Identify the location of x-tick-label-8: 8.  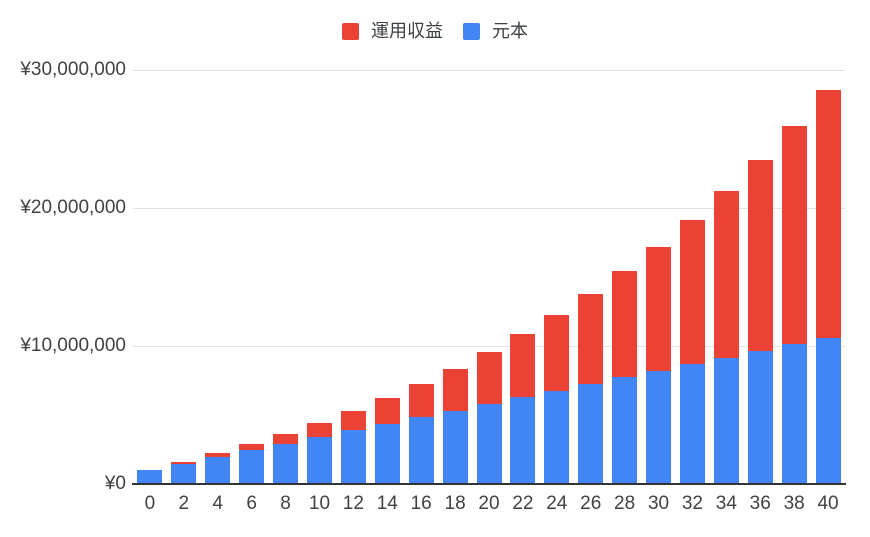
(285, 503).